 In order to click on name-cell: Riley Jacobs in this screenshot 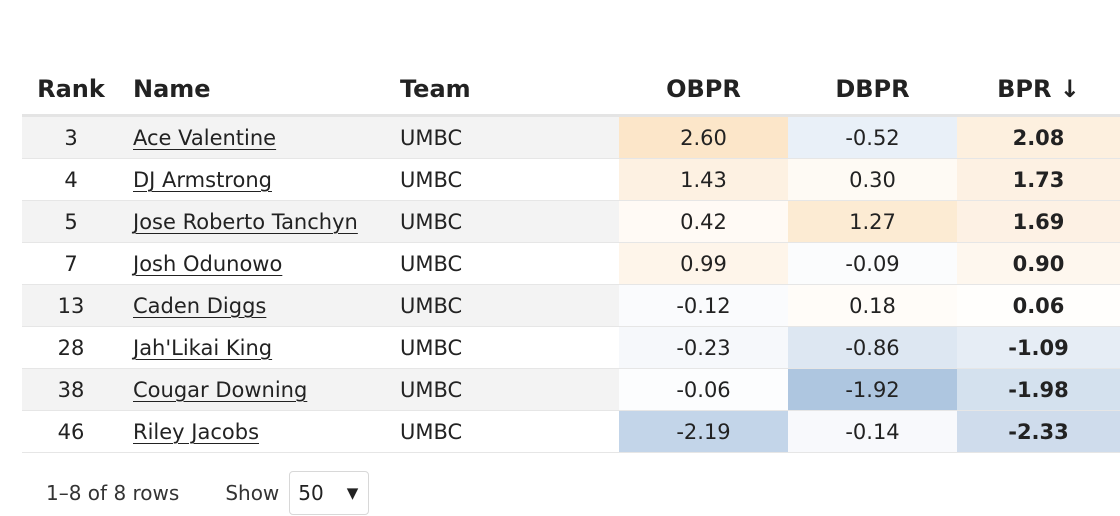, I will do `click(253, 431)`.